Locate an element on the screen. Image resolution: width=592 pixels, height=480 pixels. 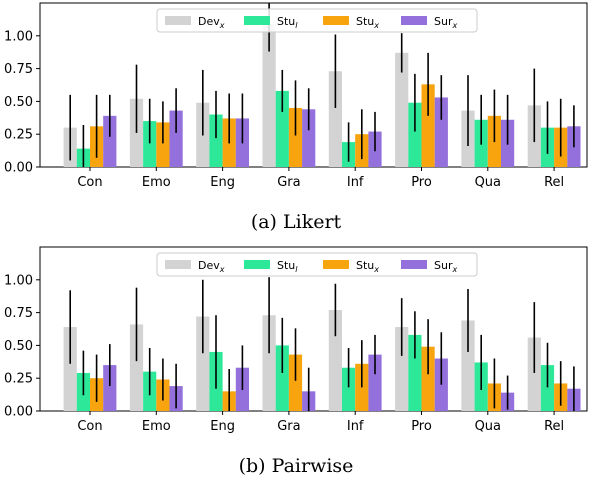
likert-caption: (a) Likert is located at coordinates (296, 222).